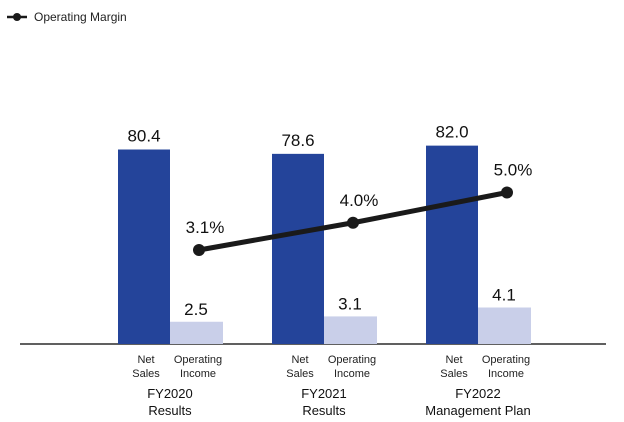 Image resolution: width=624 pixels, height=422 pixels. What do you see at coordinates (324, 393) in the screenshot?
I see `group-label: FY2021` at bounding box center [324, 393].